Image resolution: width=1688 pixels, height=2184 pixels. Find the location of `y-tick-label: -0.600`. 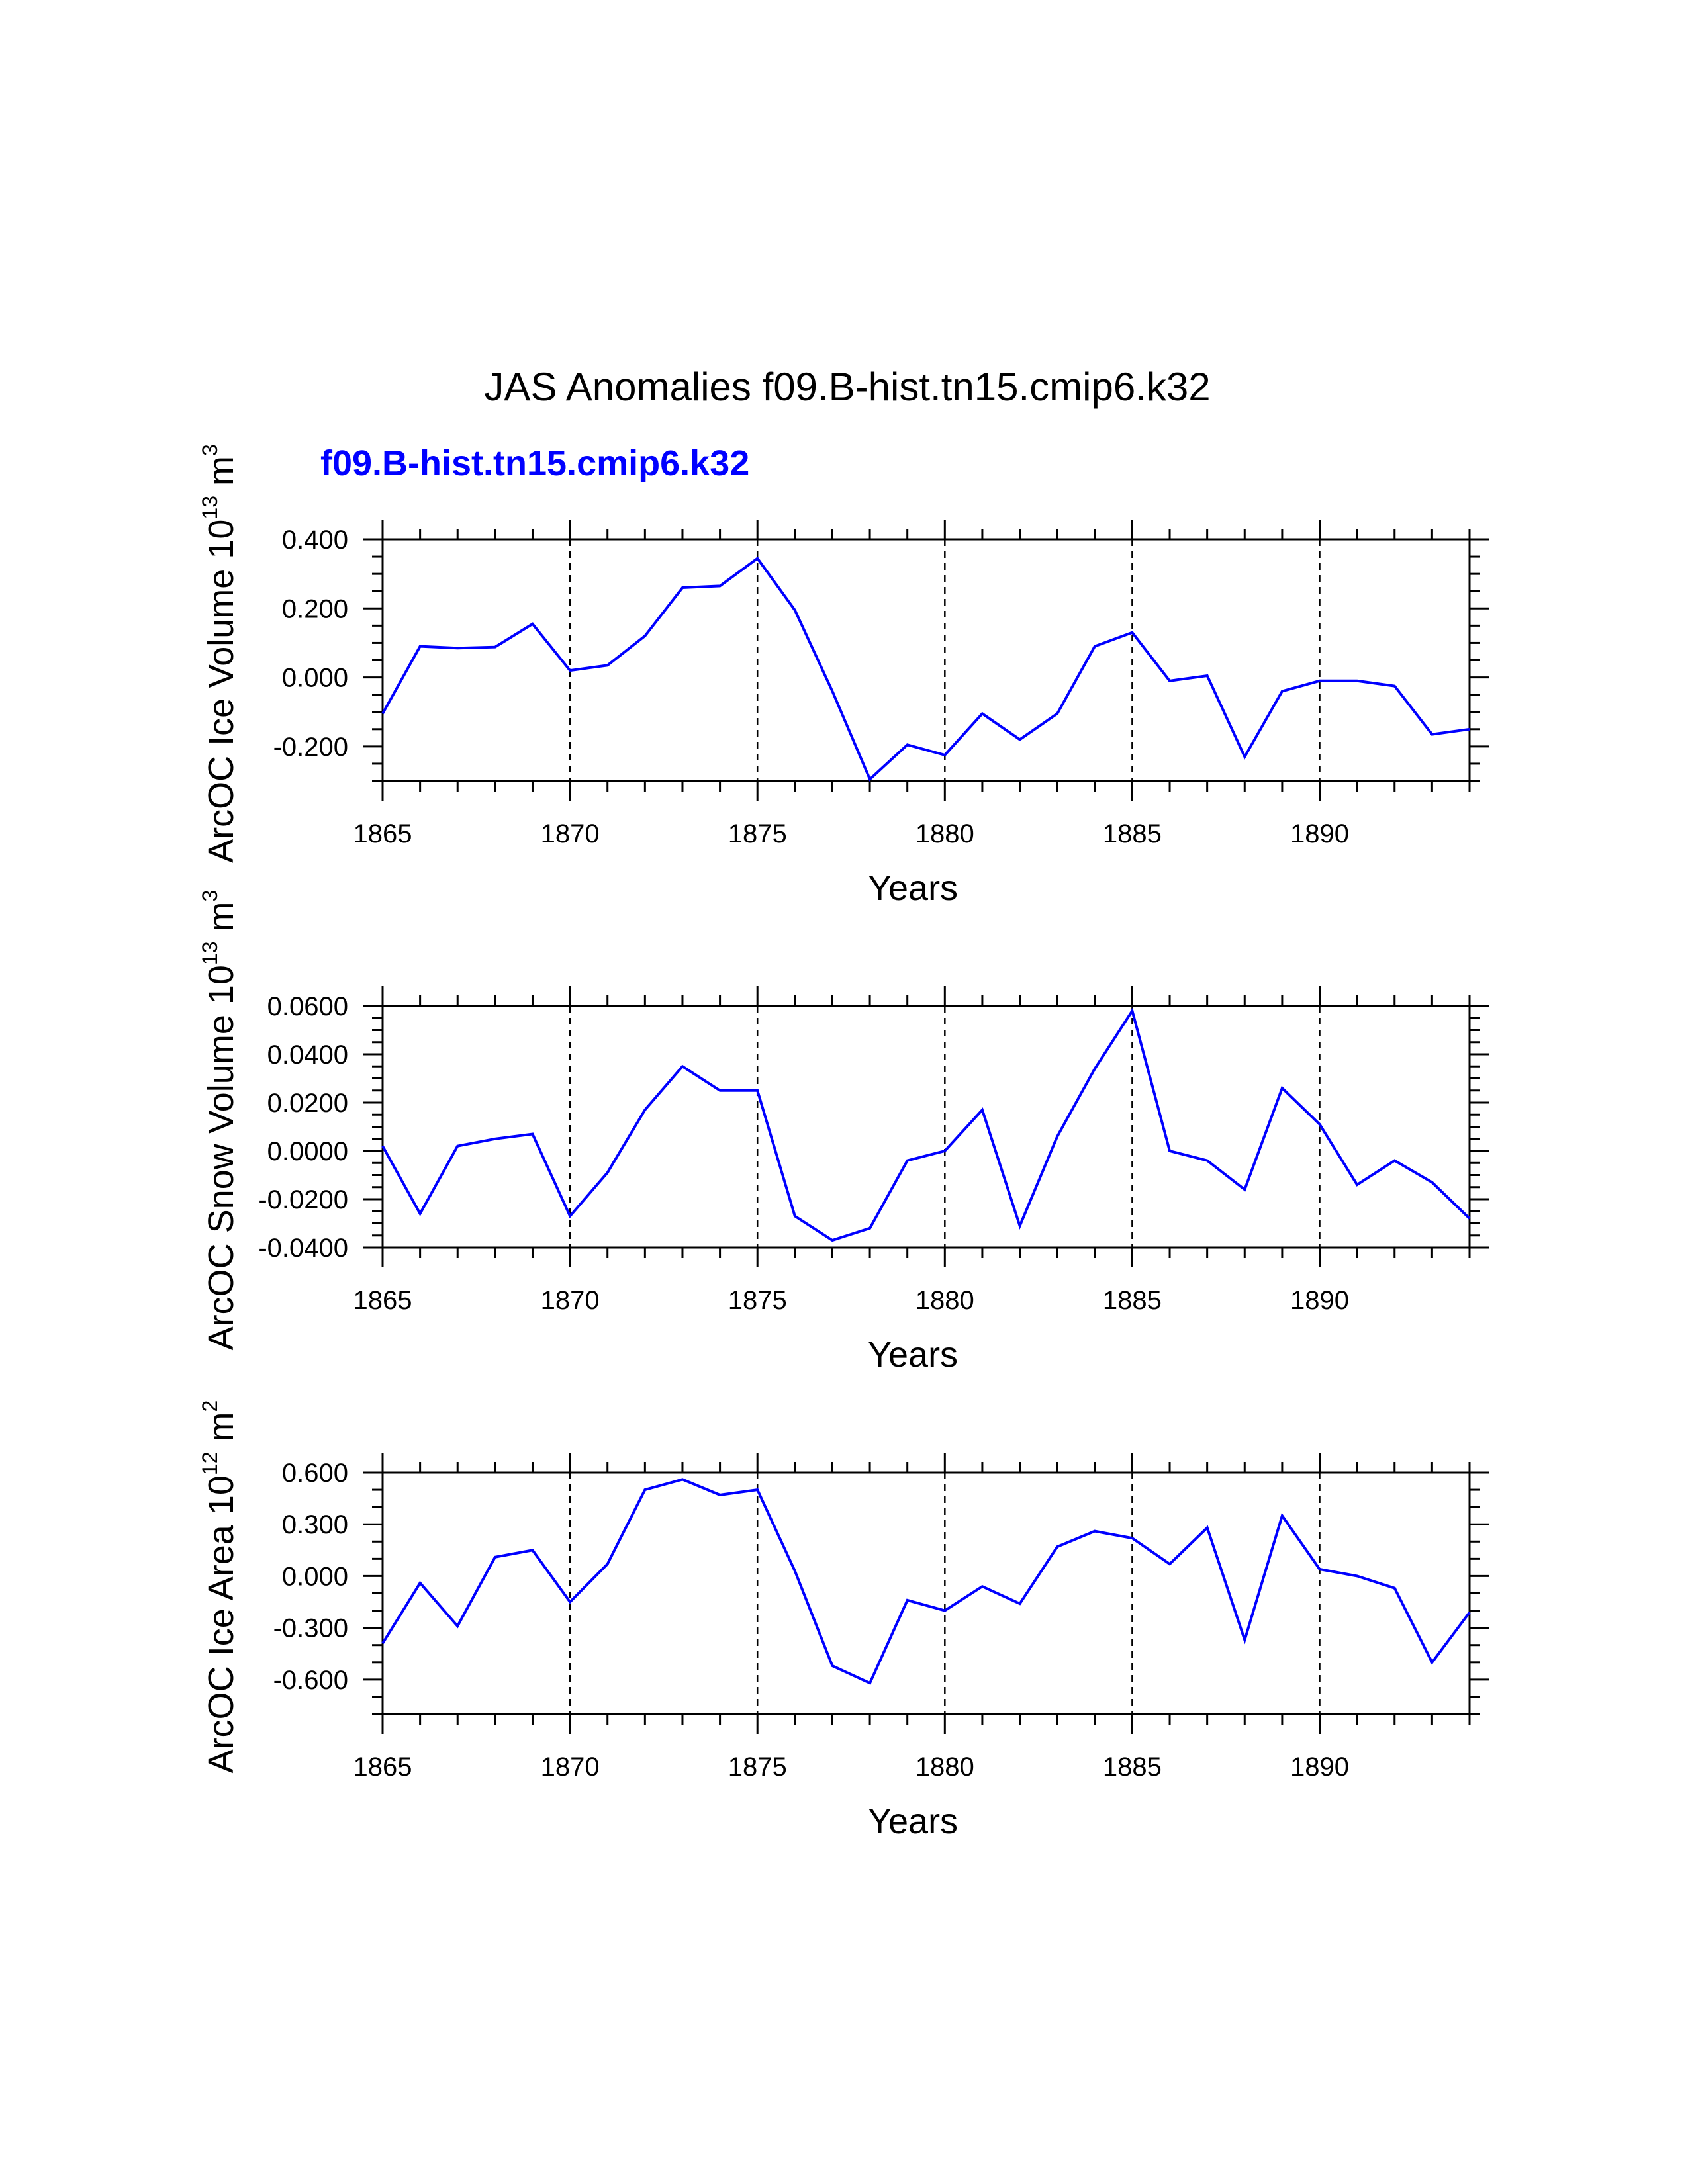

y-tick-label: -0.600 is located at coordinates (310, 1681).